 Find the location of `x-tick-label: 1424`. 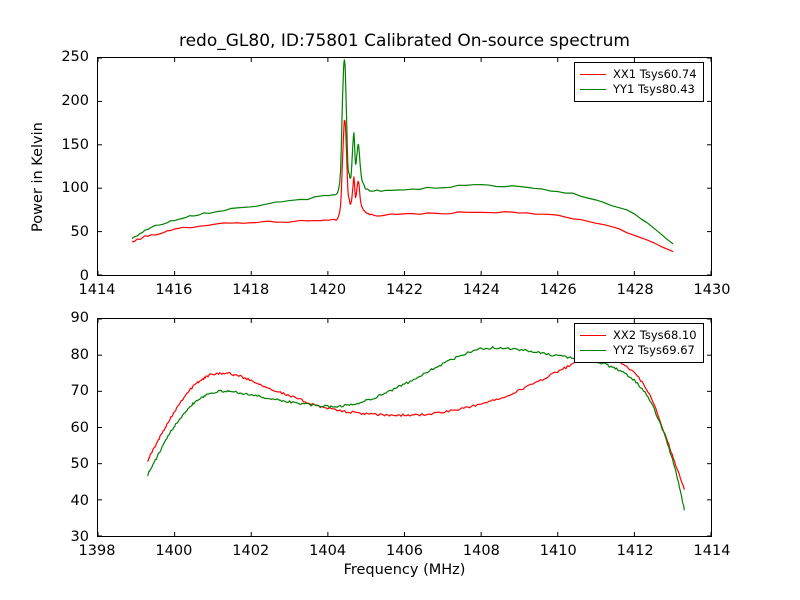

x-tick-label: 1424 is located at coordinates (481, 290).